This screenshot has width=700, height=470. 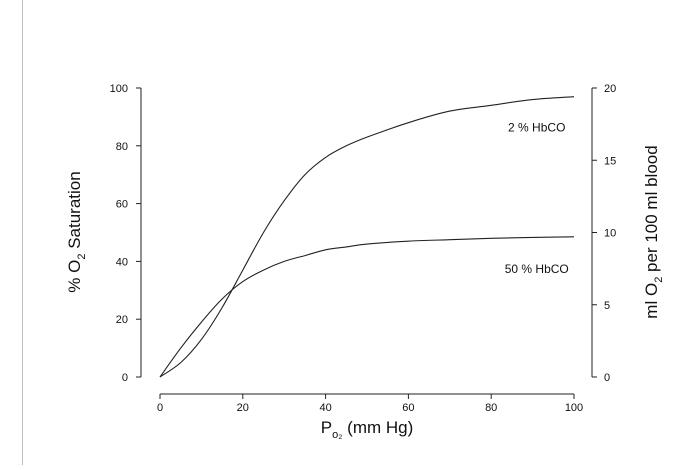 I want to click on x-tick-label: 60, so click(x=408, y=408).